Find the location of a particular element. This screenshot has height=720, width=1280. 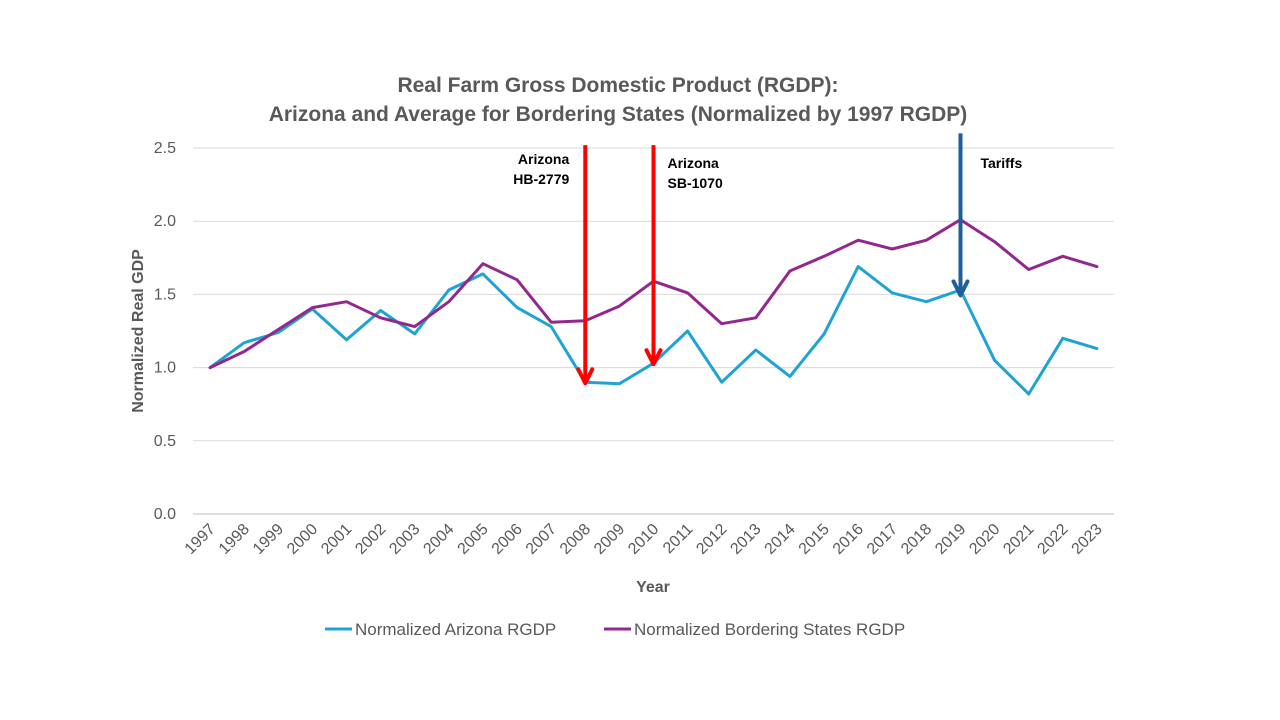

x-tick-label: 2009 is located at coordinates (609, 539).